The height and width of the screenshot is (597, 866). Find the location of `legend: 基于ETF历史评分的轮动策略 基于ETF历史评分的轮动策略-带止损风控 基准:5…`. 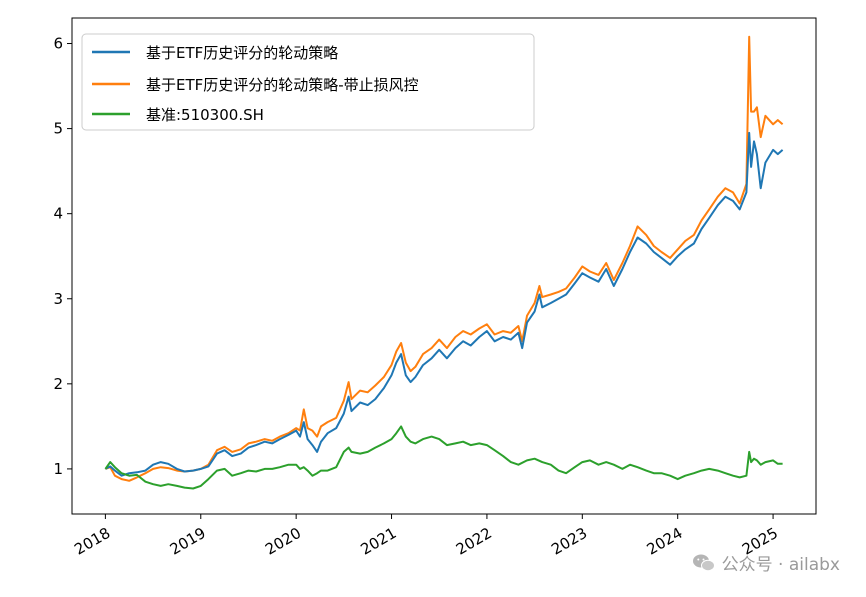

legend: 基于ETF历史评分的轮动策略 基于ETF历史评分的轮动策略-带止损风控 基准:5… is located at coordinates (308, 82).